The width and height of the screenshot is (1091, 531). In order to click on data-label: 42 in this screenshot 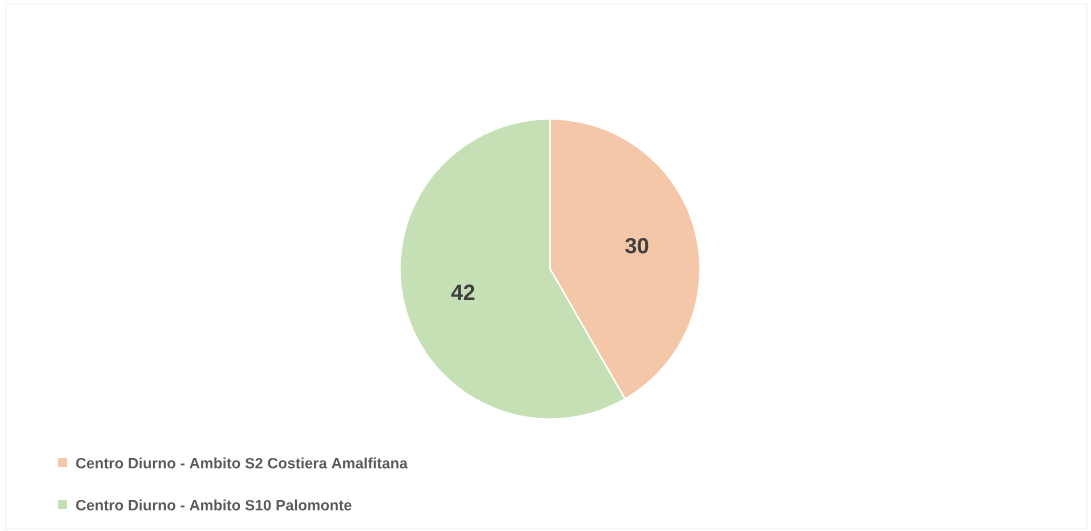, I will do `click(463, 292)`.